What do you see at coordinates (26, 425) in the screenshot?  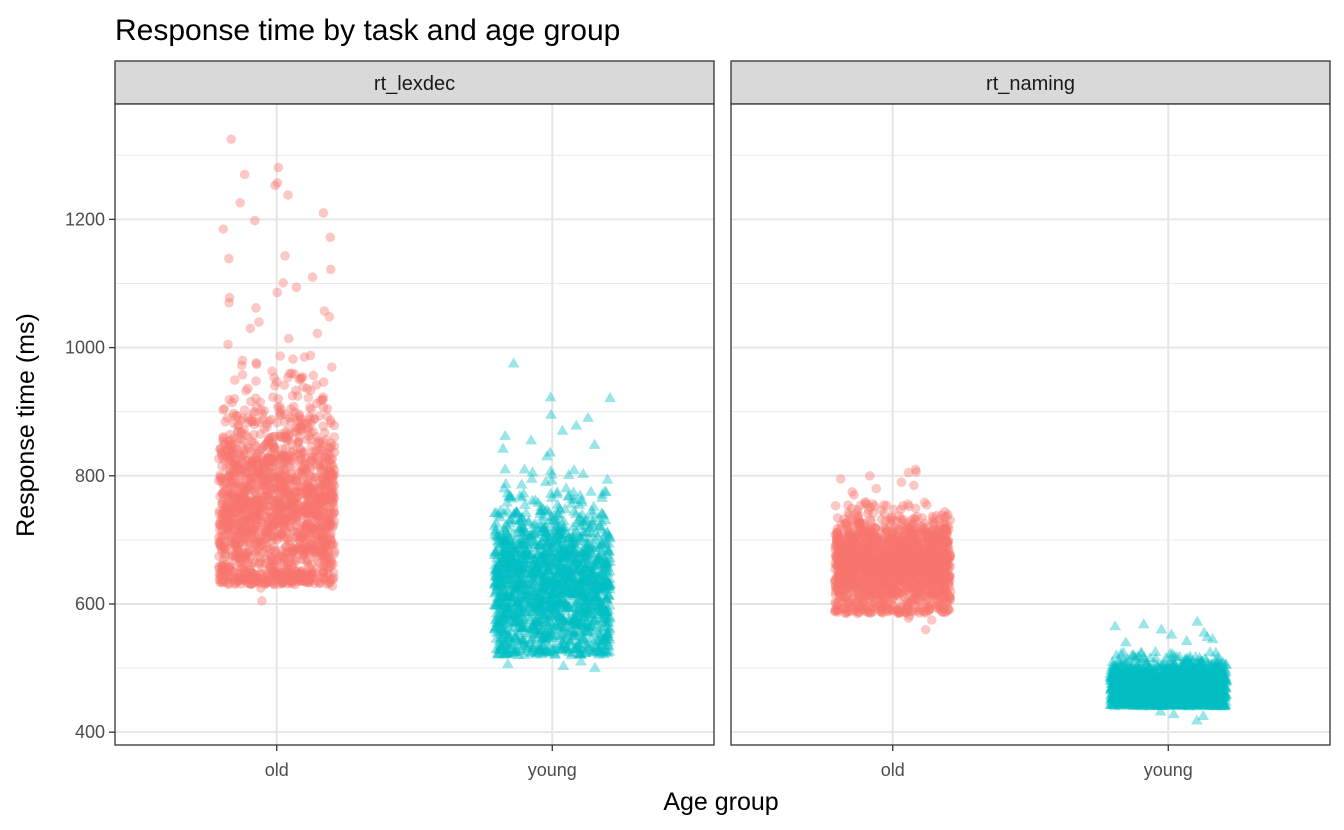 I see `y-axis-title: Response time (ms)` at bounding box center [26, 425].